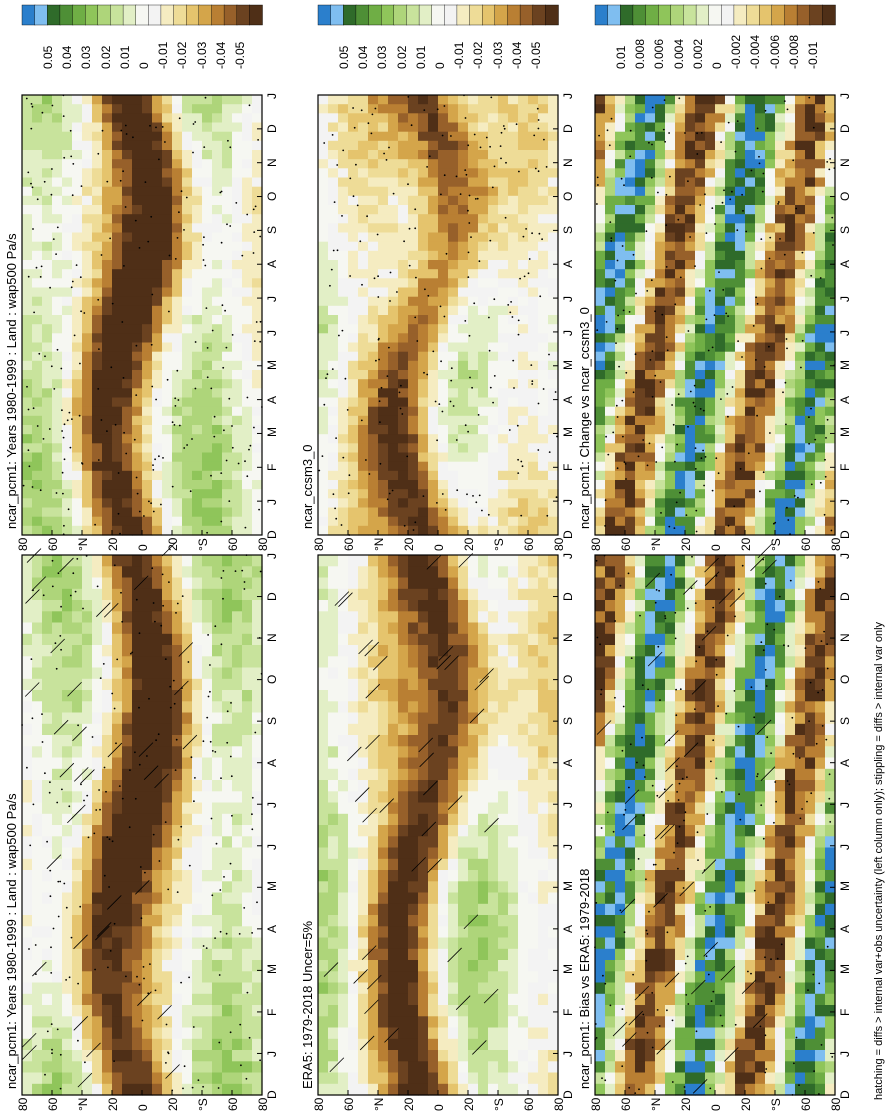 The width and height of the screenshot is (890, 1111). Describe the element at coordinates (28, 15) in the screenshot. I see `colorbar-swatch` at that location.